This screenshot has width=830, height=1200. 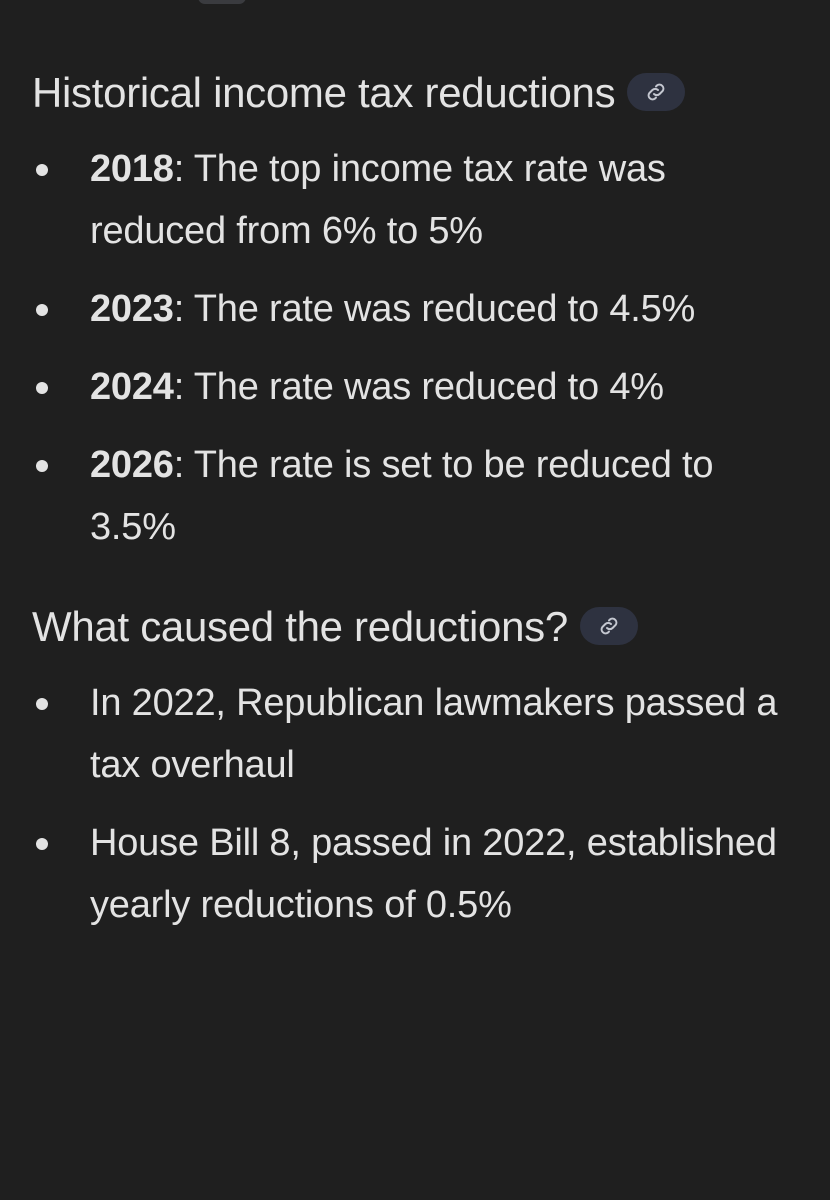 I want to click on item-label: 2023, so click(x=132, y=309).